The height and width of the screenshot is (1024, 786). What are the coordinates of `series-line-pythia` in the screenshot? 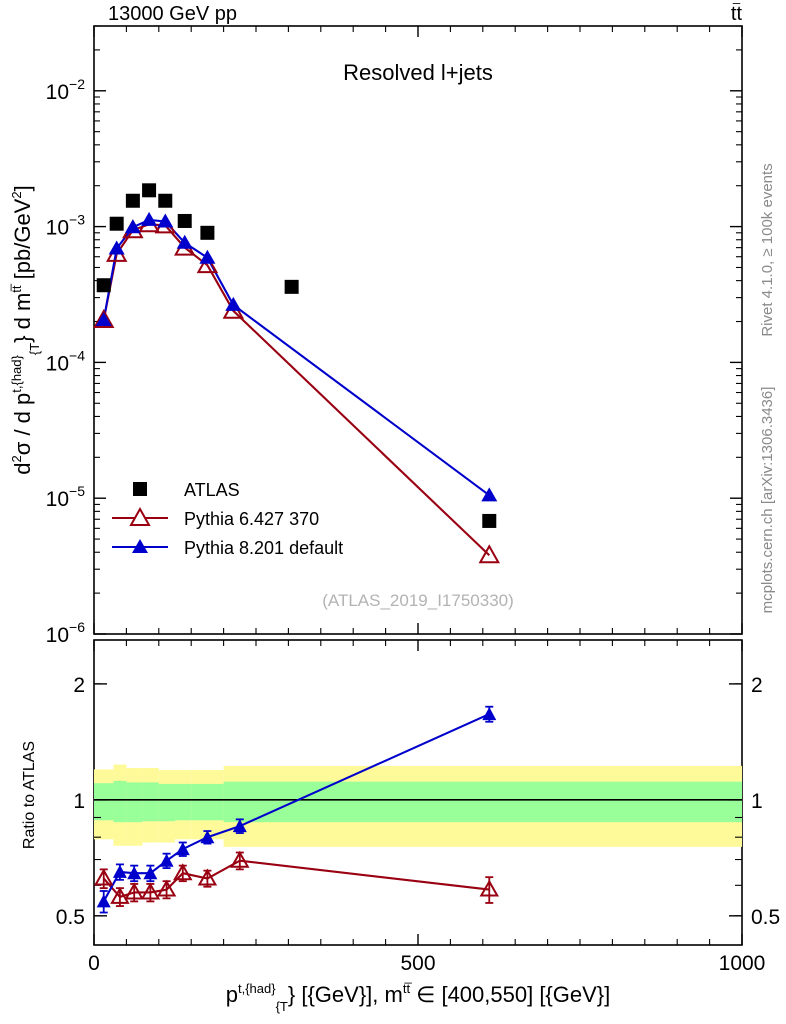 It's located at (296, 357).